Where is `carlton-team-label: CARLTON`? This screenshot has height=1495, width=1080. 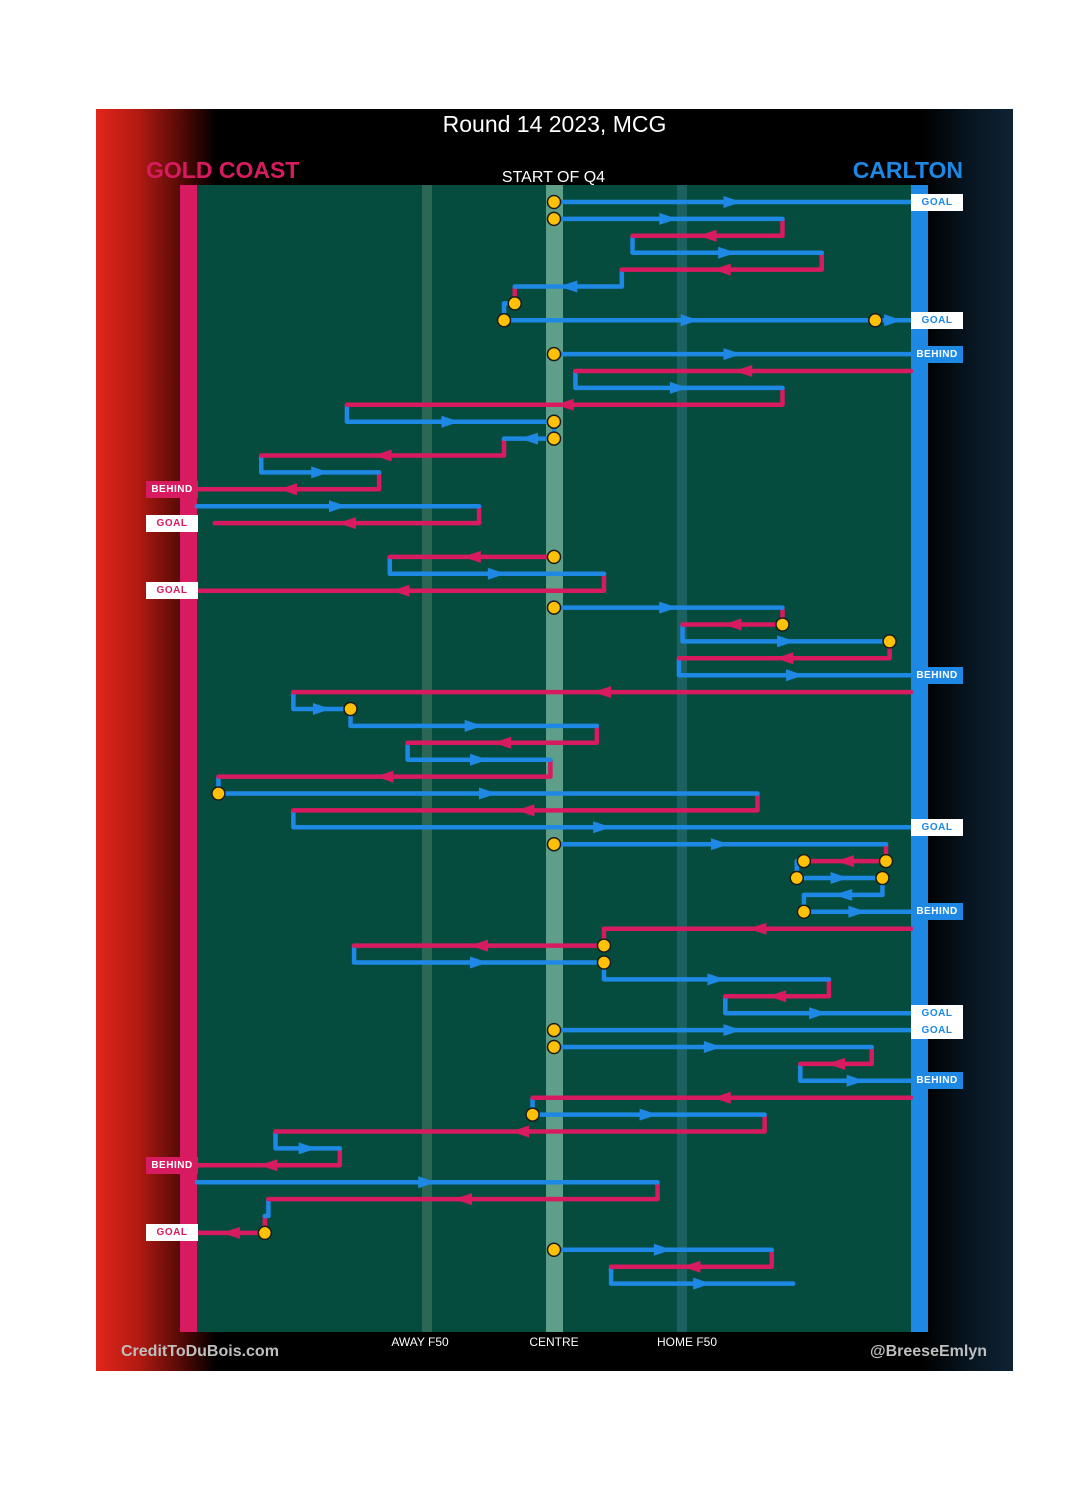 carlton-team-label: CARLTON is located at coordinates (907, 170).